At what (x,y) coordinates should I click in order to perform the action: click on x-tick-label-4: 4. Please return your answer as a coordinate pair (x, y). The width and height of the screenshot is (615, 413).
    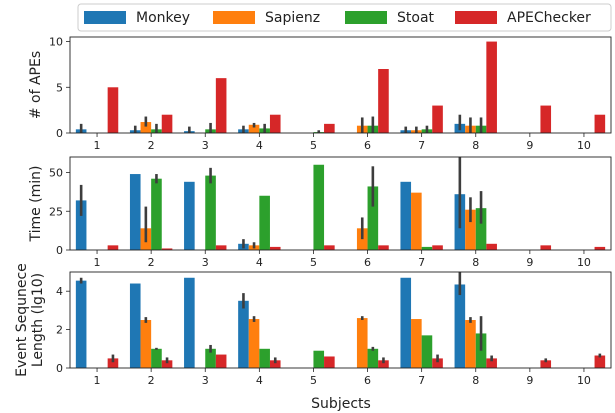
    Looking at the image, I should click on (259, 145).